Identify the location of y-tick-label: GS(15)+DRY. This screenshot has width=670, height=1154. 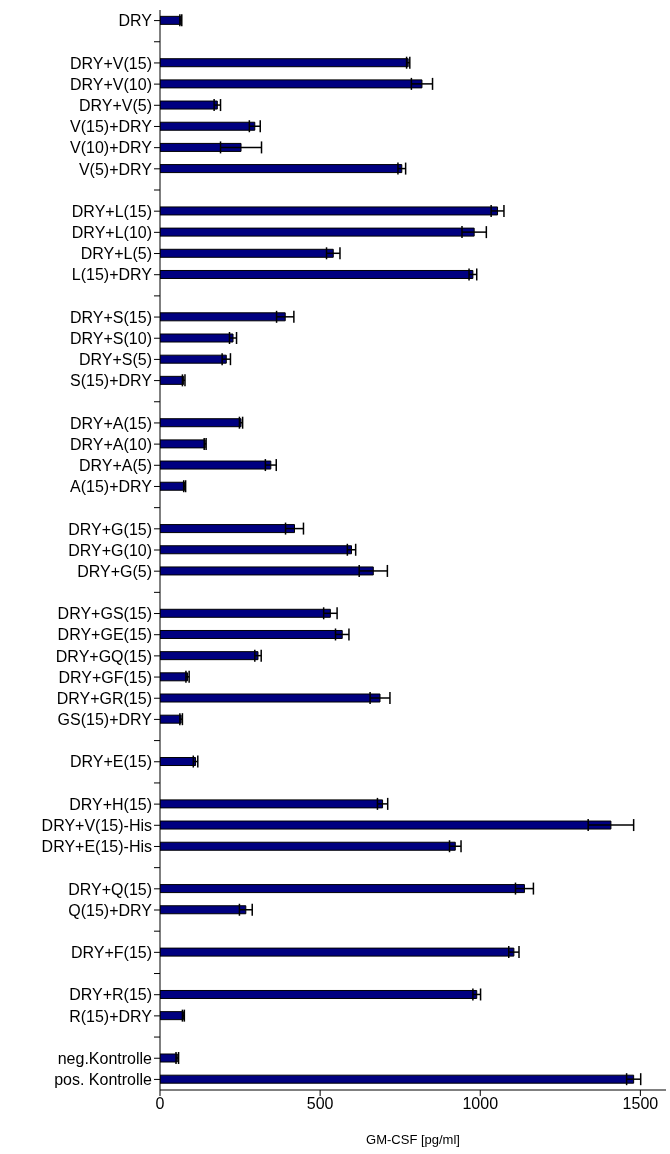
(105, 720).